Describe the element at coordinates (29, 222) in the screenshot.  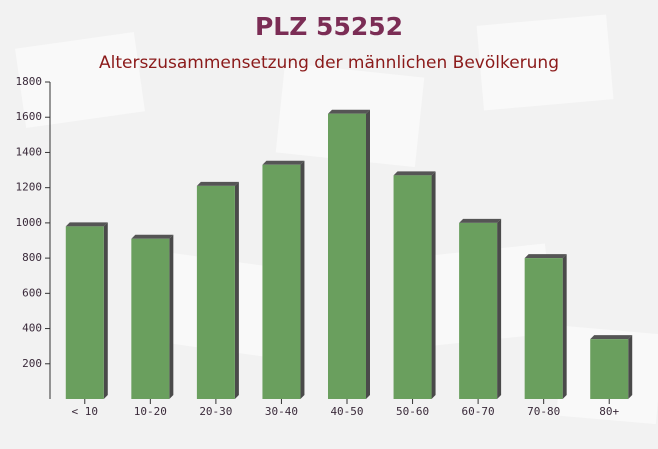
I see `y-tick-label: 1000` at that location.